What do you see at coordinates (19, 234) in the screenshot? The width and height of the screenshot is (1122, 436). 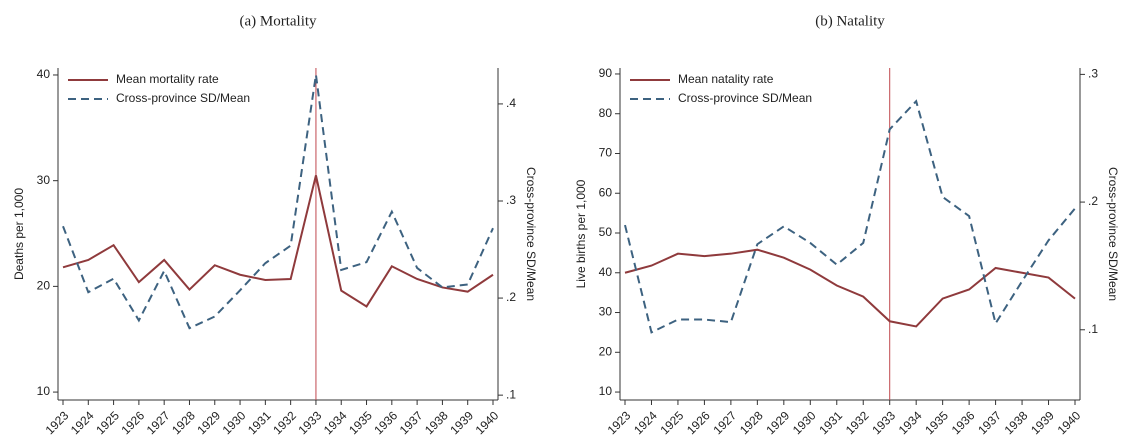 I see `y-axis-label: Deaths per 1,000` at bounding box center [19, 234].